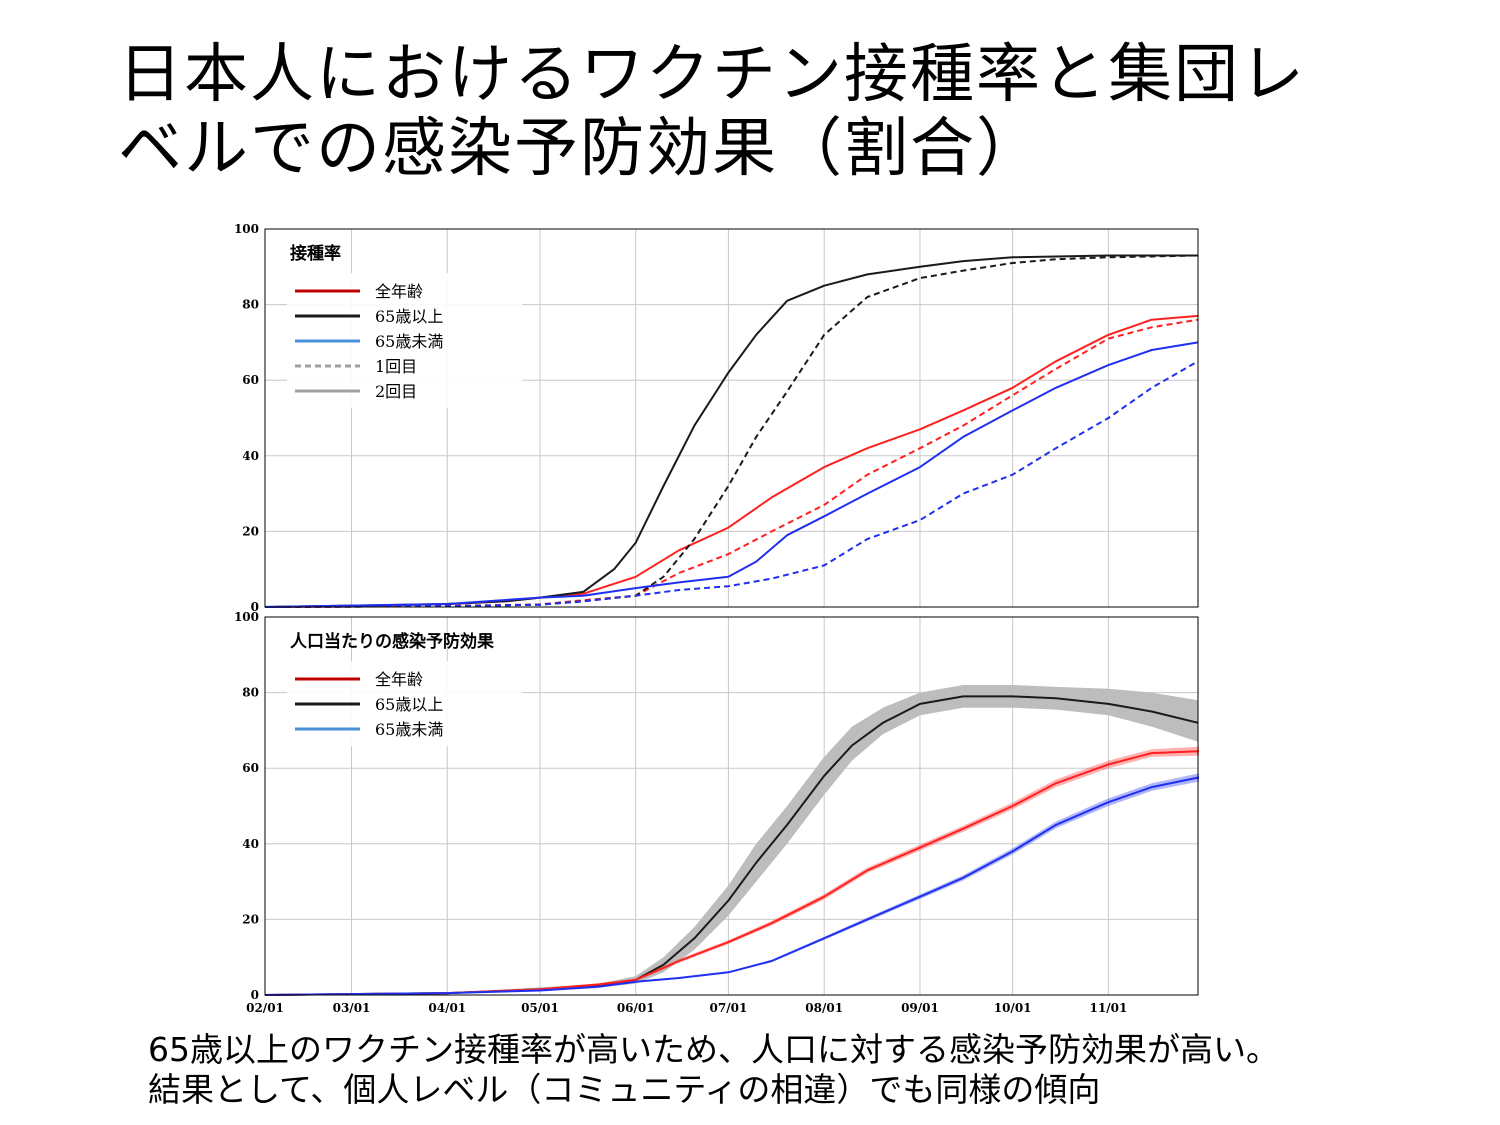 This screenshot has width=1500, height=1125. What do you see at coordinates (315, 253) in the screenshot?
I see `panel-label: 接種率` at bounding box center [315, 253].